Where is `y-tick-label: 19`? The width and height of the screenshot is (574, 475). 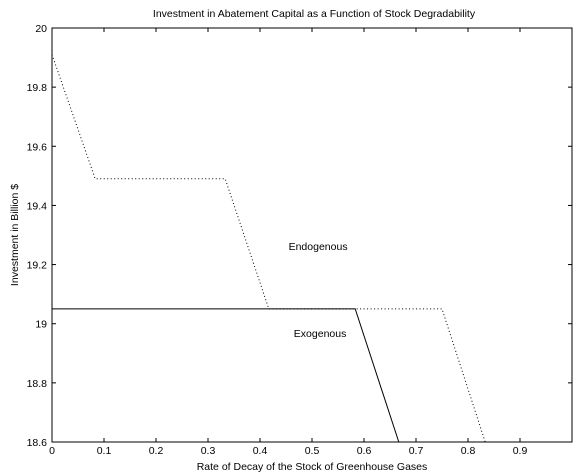
y-tick-label: 19 is located at coordinates (41, 325).